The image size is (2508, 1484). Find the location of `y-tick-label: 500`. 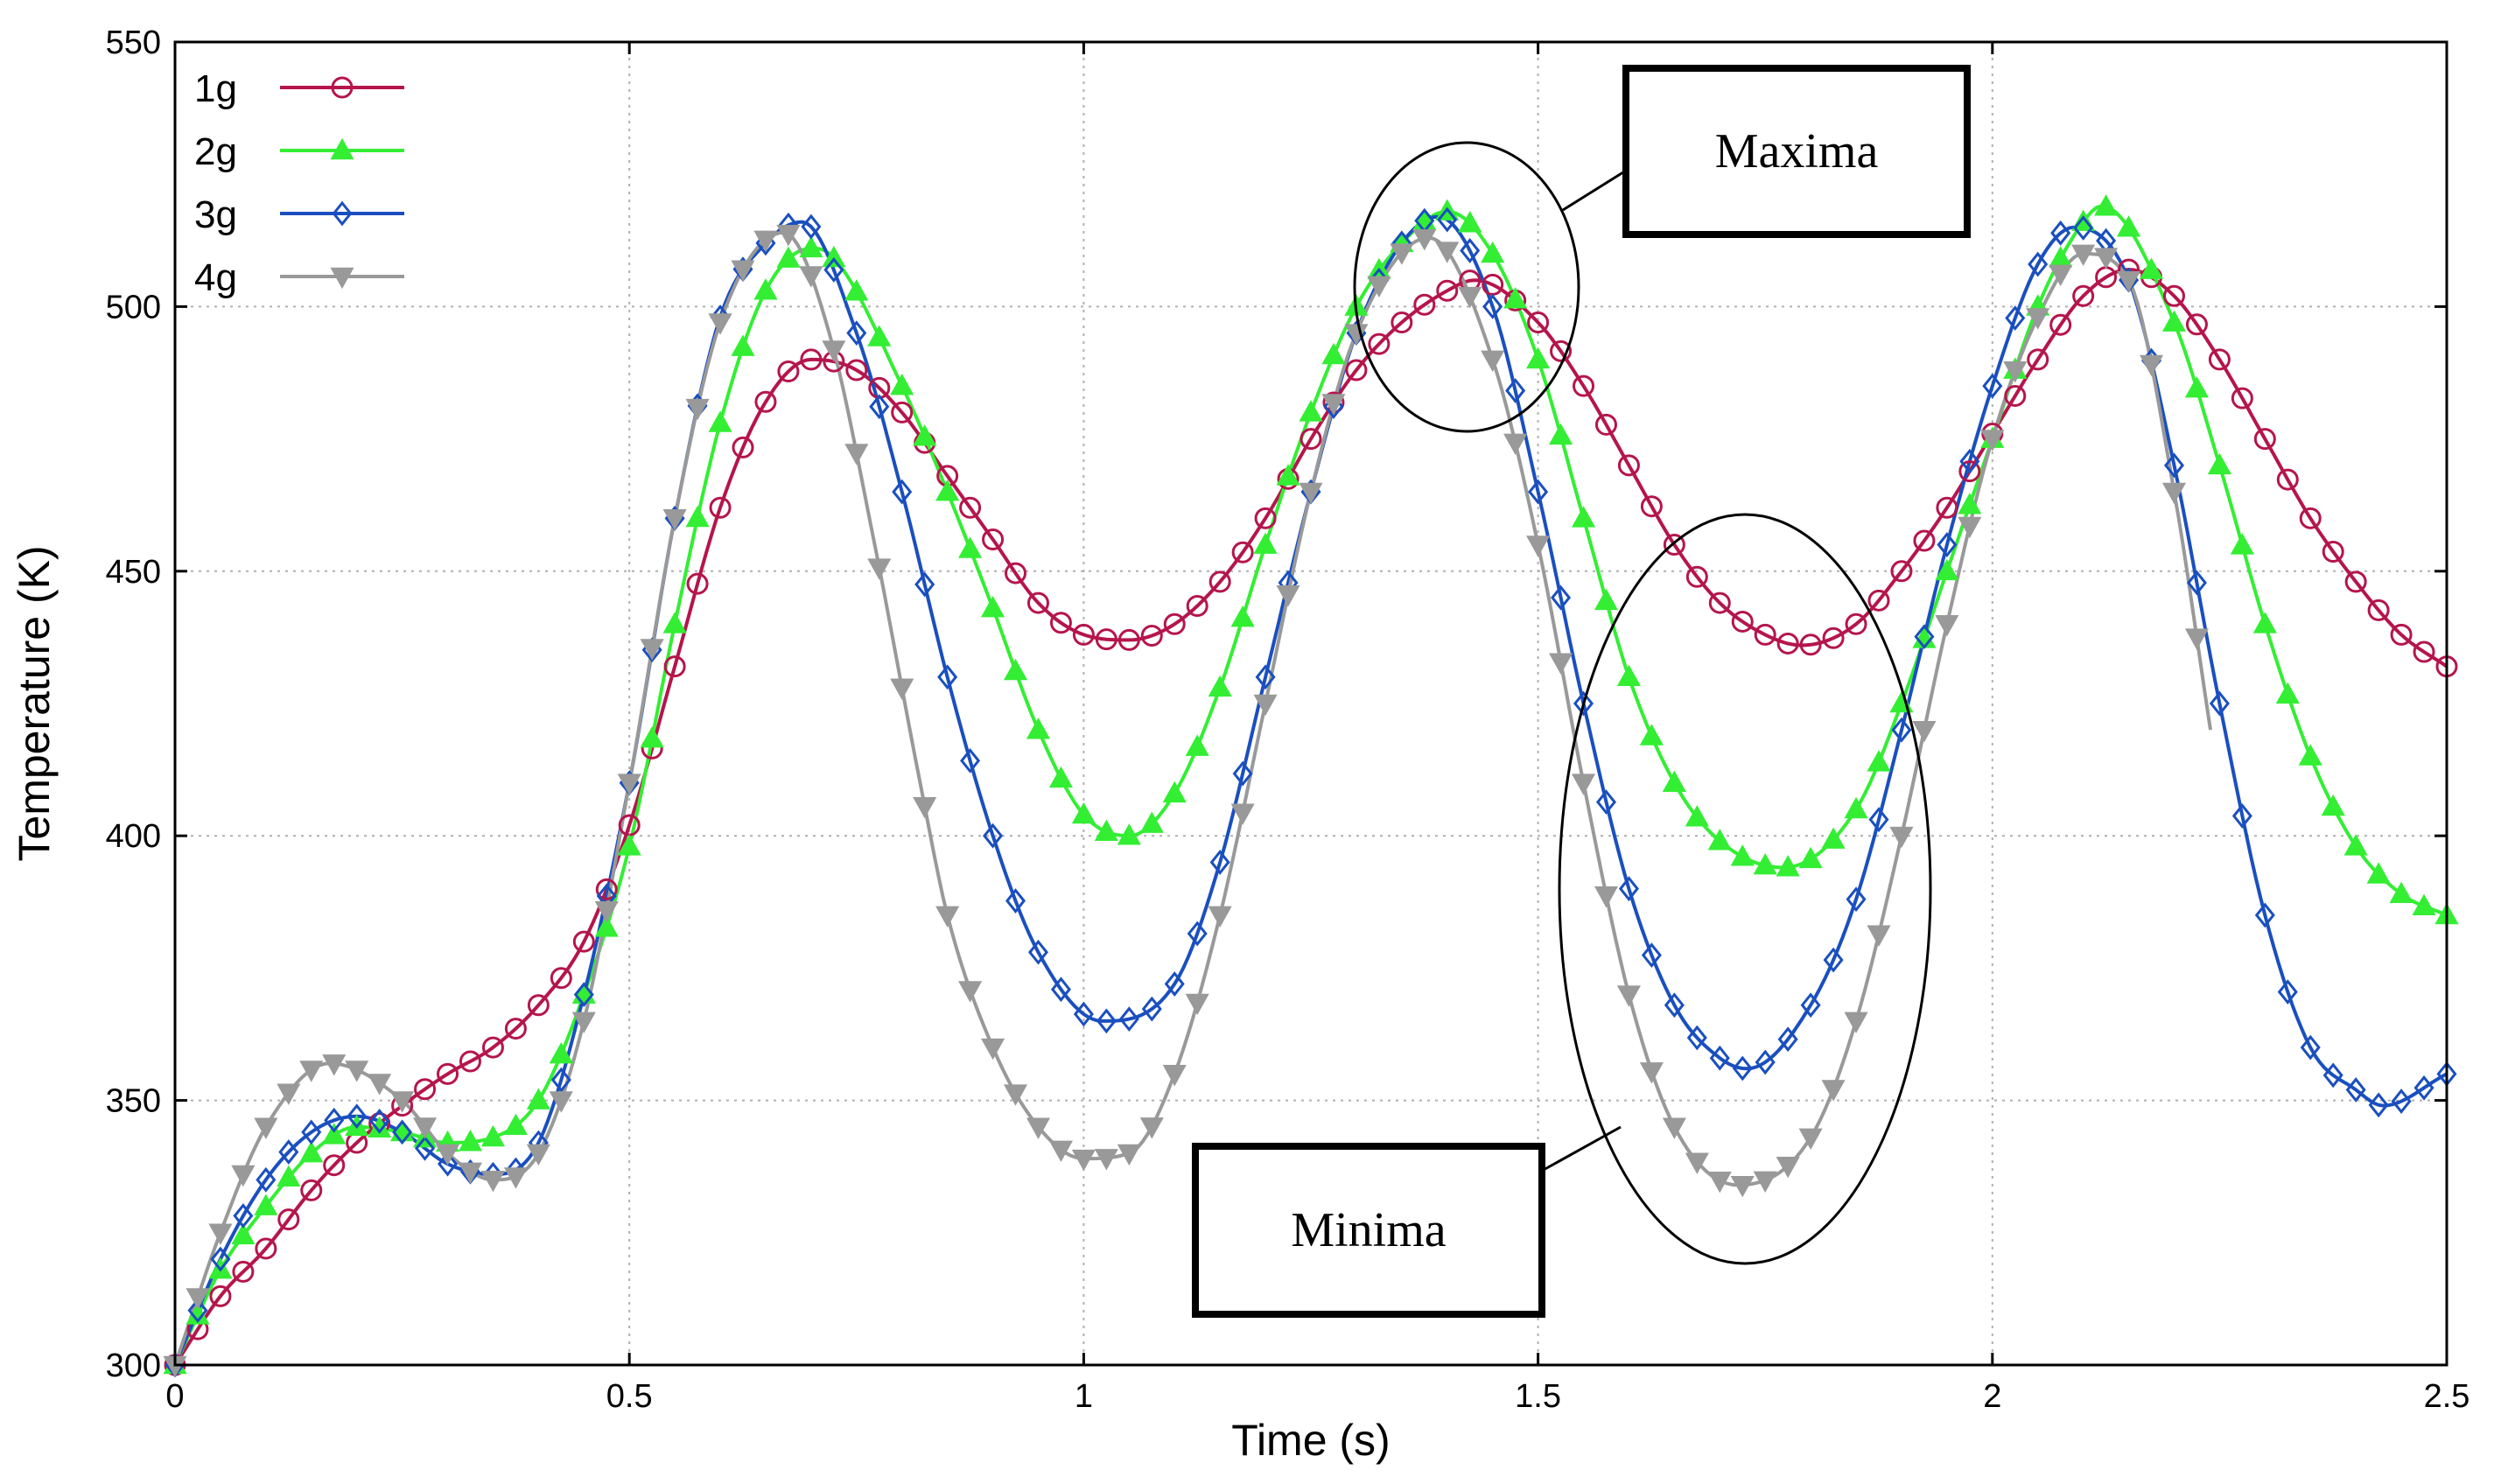

y-tick-label: 500 is located at coordinates (133, 307).